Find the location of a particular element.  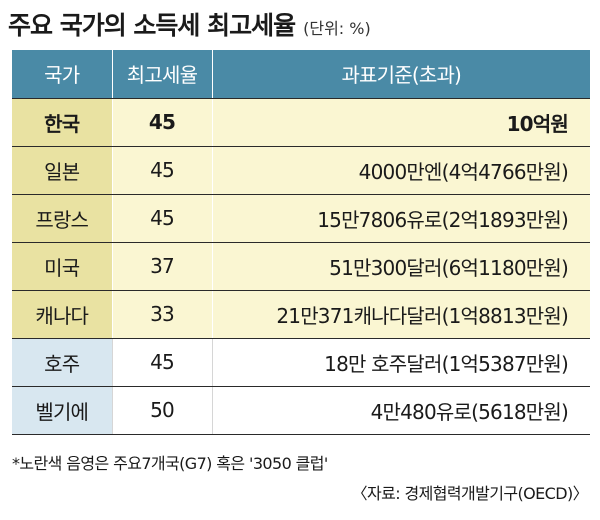

basis-cell: 18만 호주달러(1억5387만원) is located at coordinates (400, 362).